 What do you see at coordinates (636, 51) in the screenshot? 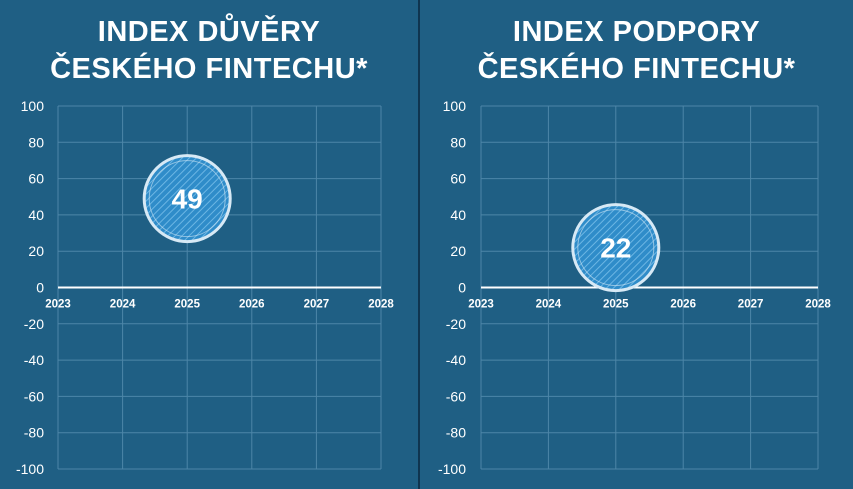
I see `chart-title: INDEX PODPORY ČESKÉHO FINTECHU*` at bounding box center [636, 51].